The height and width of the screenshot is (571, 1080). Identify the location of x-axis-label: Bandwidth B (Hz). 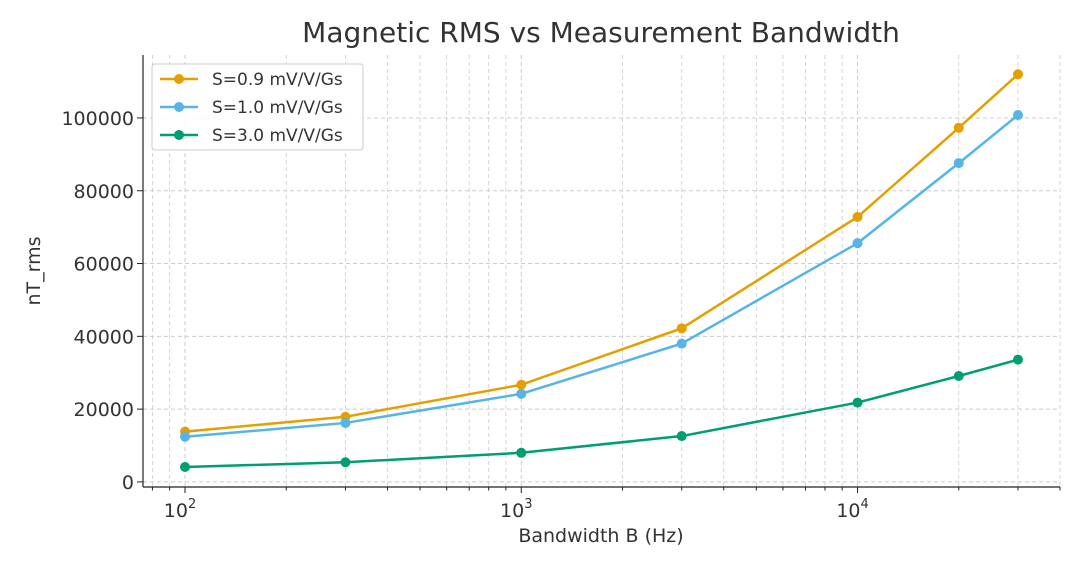
(600, 536).